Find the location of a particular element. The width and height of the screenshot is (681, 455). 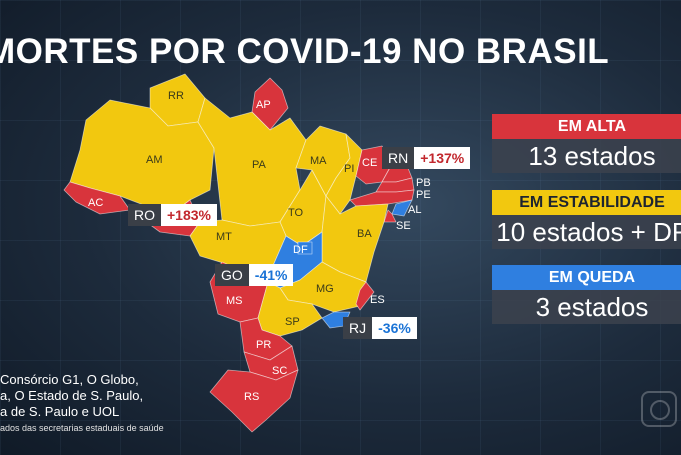

highlight-state-code: RO is located at coordinates (144, 215).